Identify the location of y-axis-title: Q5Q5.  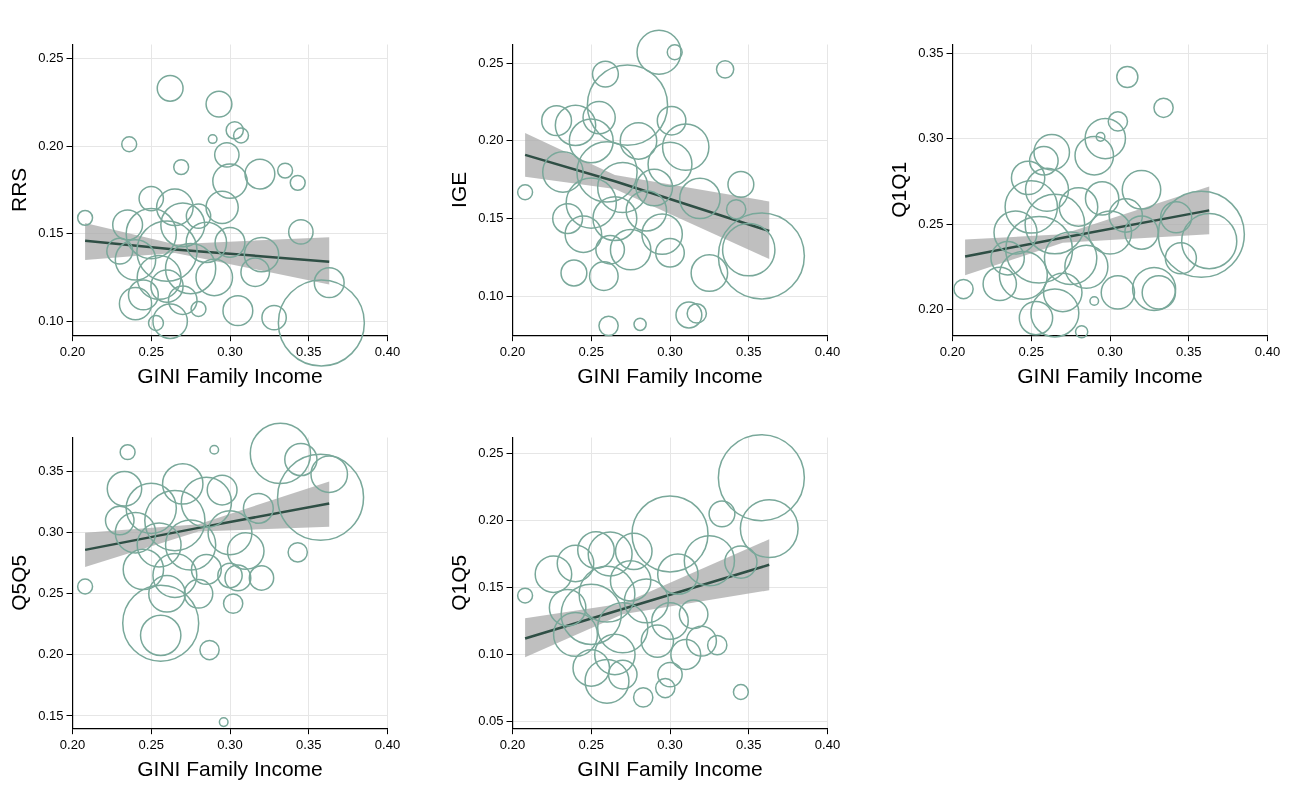
(19, 582).